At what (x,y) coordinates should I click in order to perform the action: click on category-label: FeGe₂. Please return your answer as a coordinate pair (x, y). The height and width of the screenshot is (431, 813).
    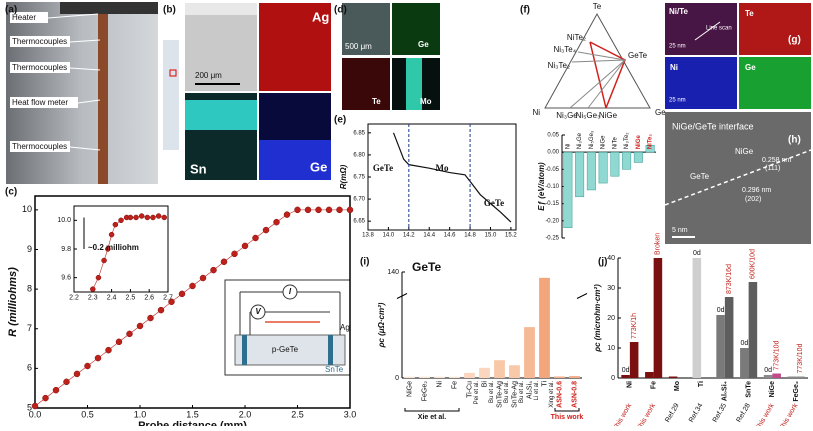
    Looking at the image, I should click on (424, 391).